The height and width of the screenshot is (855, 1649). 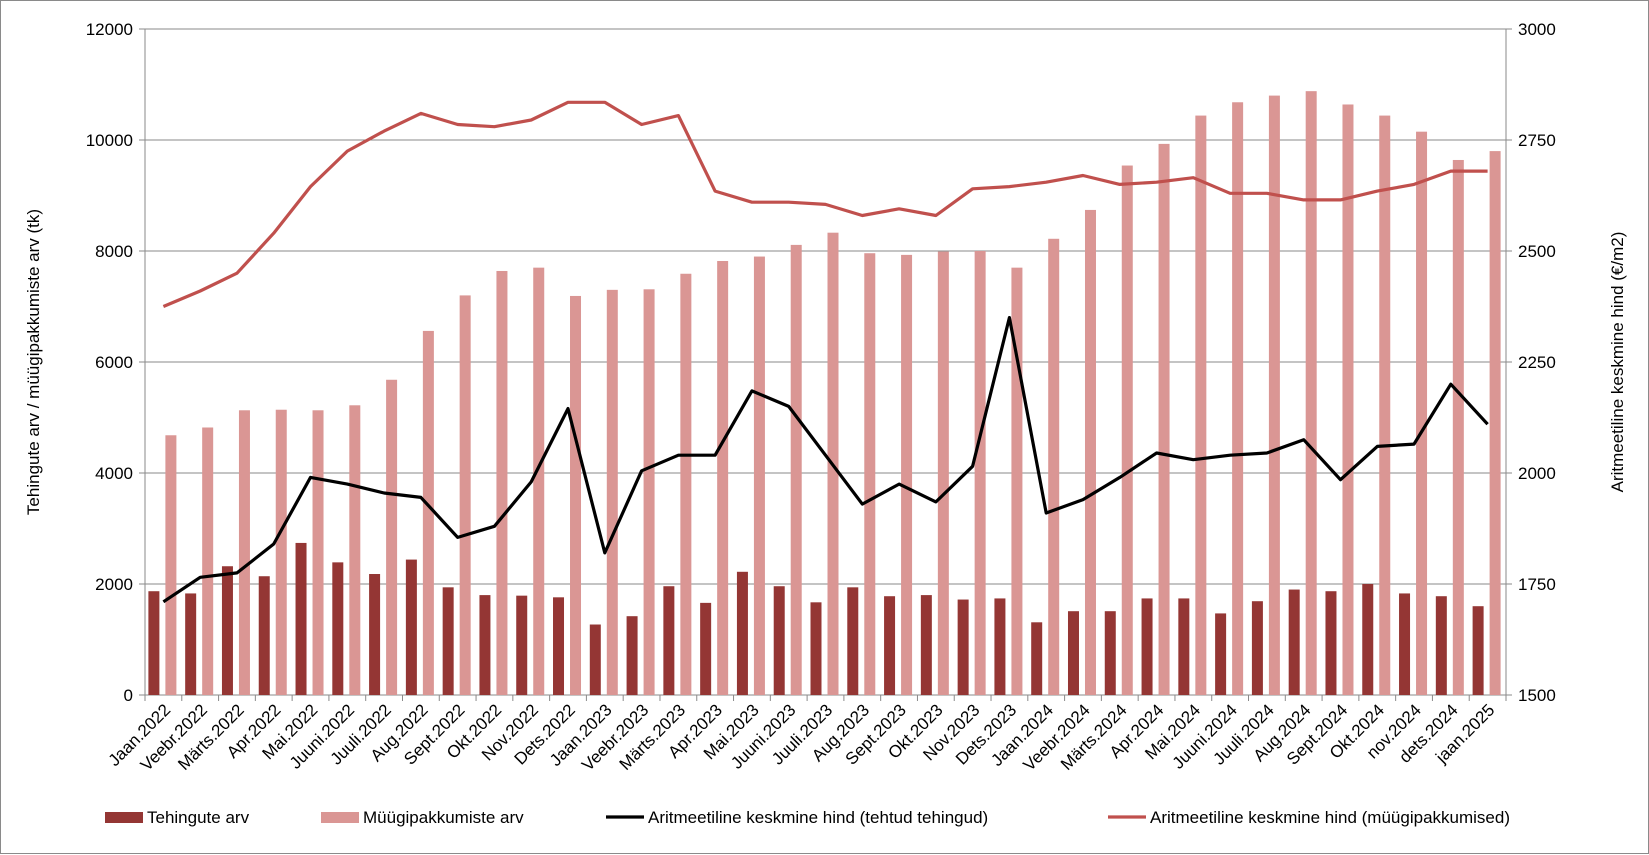 I want to click on y-right-tick-label: 2000, so click(x=1537, y=473).